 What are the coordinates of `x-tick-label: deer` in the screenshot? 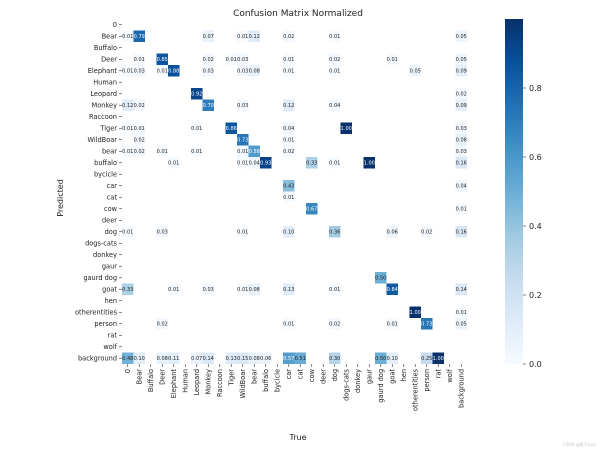 It's located at (324, 376).